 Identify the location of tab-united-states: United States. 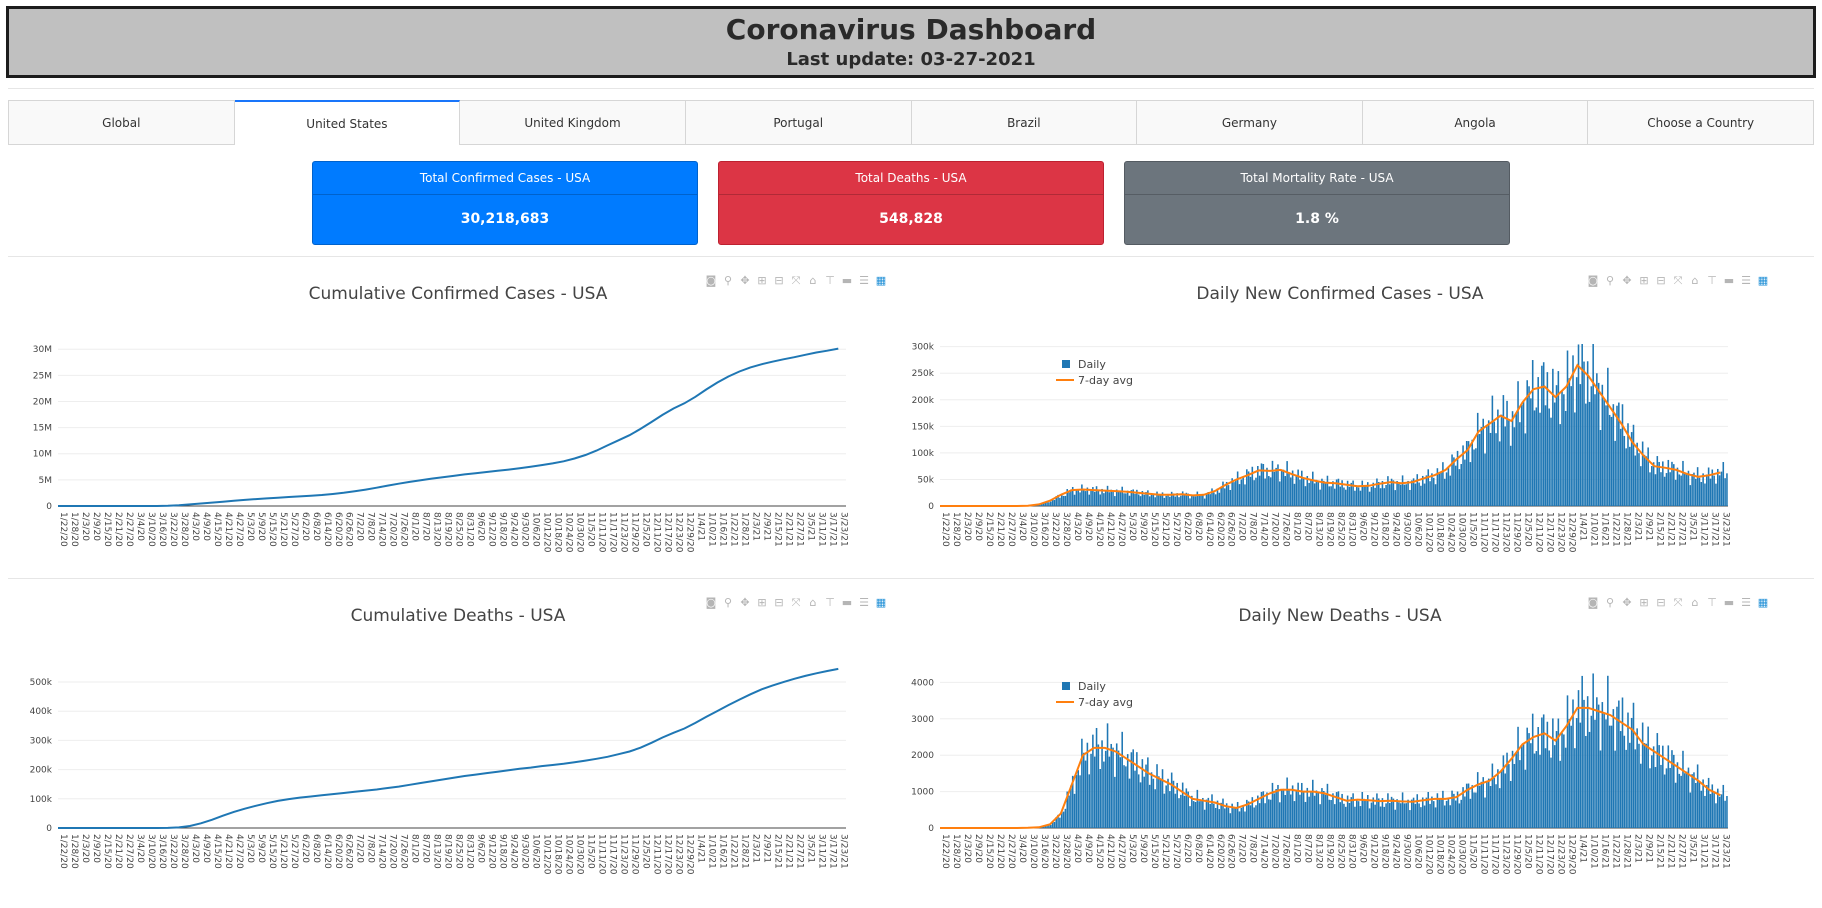
(348, 122).